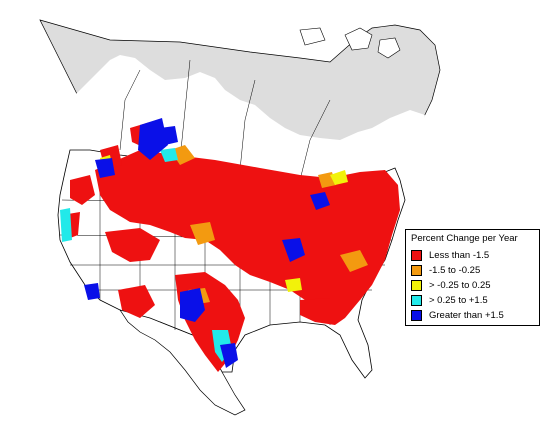 This screenshot has width=547, height=423. I want to click on legend-label: Less than -1.5, so click(459, 255).